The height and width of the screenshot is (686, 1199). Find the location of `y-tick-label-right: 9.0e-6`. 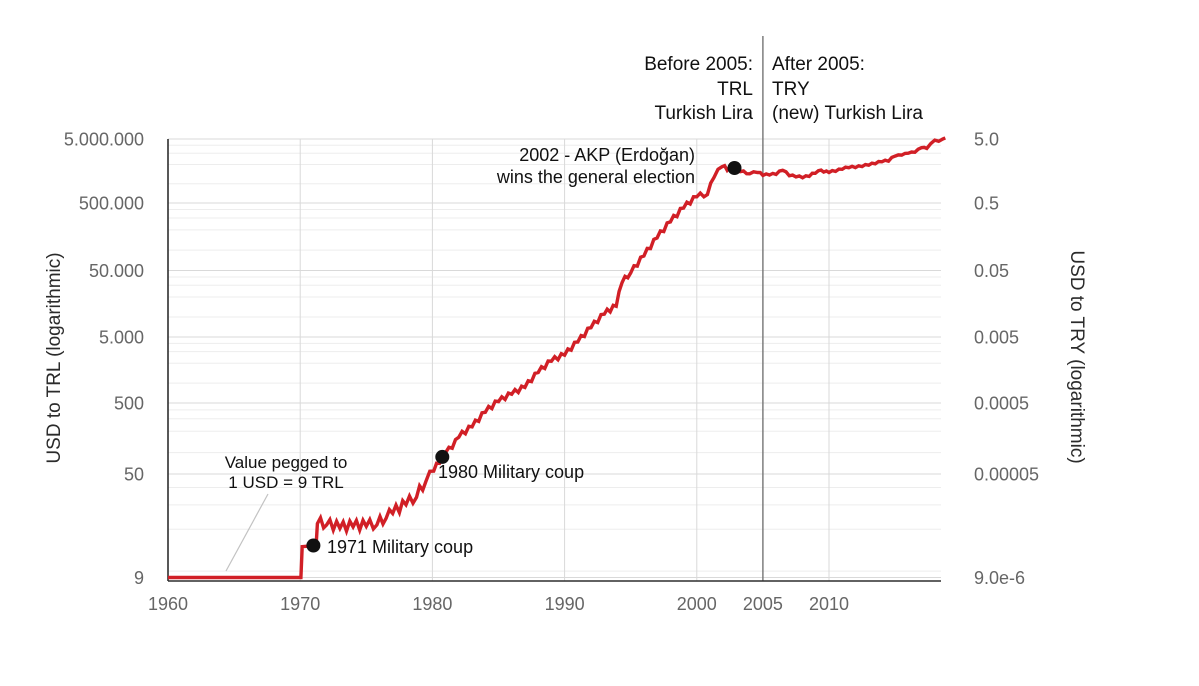

y-tick-label-right: 9.0e-6 is located at coordinates (999, 578).